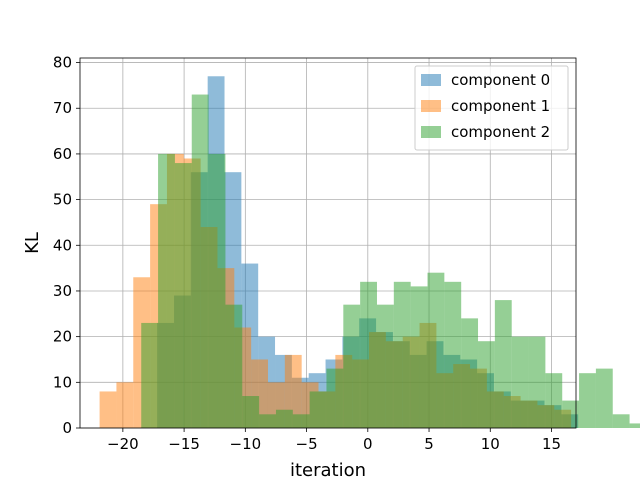  I want to click on x-tick-label: 15, so click(551, 444).